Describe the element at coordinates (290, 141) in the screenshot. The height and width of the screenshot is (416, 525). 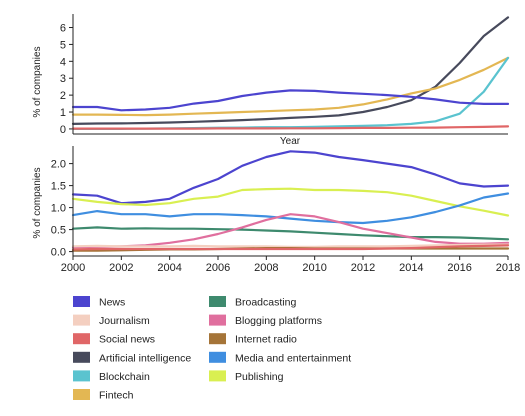
I see `top-xlabel: Year` at that location.